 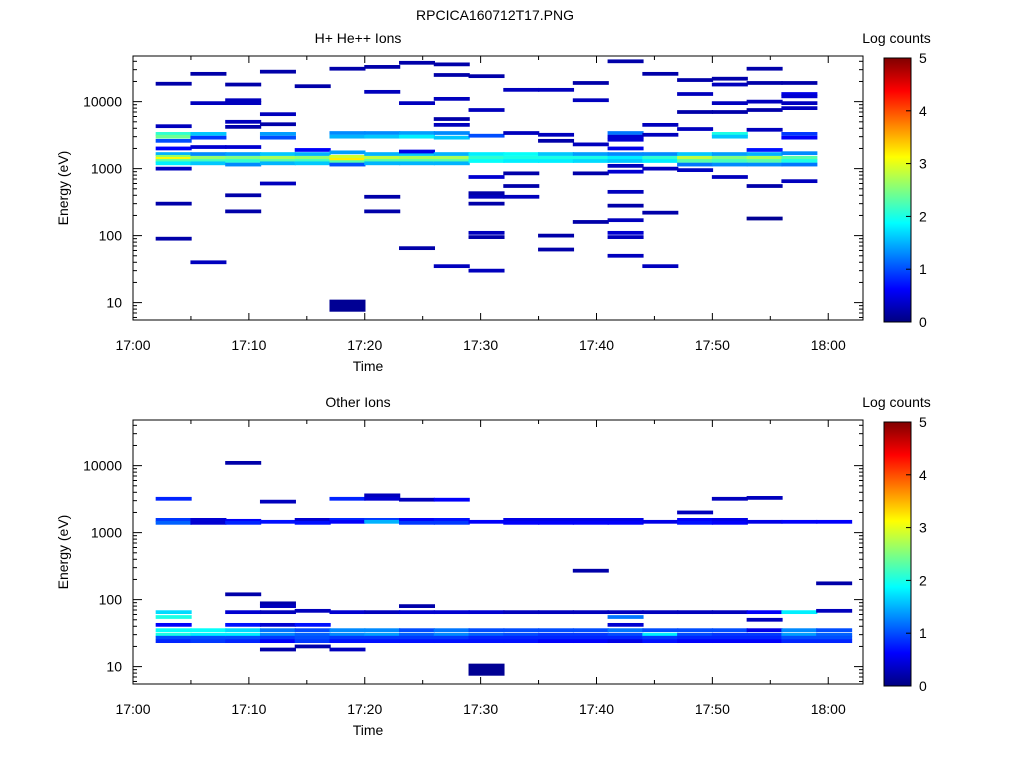 What do you see at coordinates (896, 402) in the screenshot?
I see `colorbar-label: Log counts` at bounding box center [896, 402].